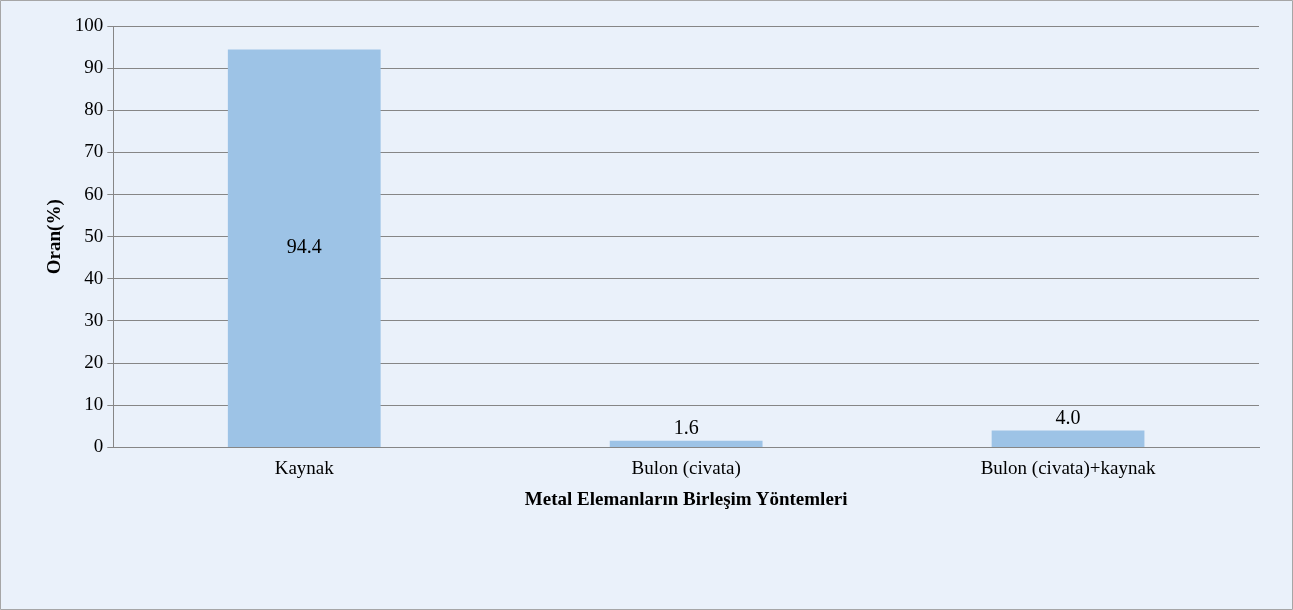 This screenshot has width=1293, height=610. What do you see at coordinates (94, 193) in the screenshot?
I see `y-tick-label: 60` at bounding box center [94, 193].